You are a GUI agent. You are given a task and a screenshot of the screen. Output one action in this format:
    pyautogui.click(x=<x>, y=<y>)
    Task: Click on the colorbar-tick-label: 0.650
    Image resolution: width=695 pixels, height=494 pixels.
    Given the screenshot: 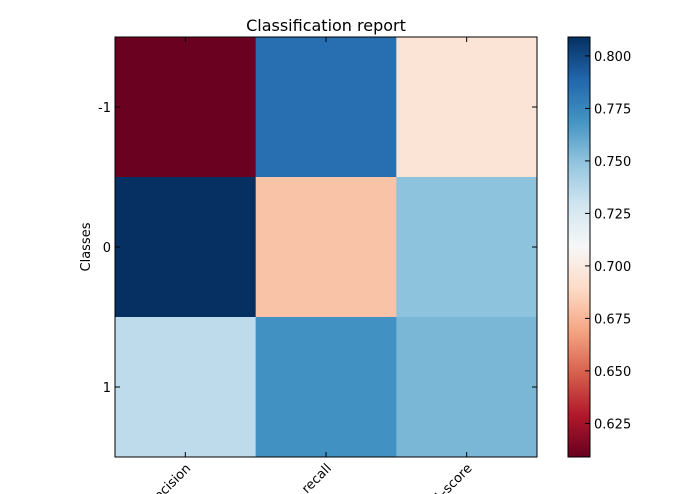 What is the action you would take?
    pyautogui.click(x=612, y=372)
    